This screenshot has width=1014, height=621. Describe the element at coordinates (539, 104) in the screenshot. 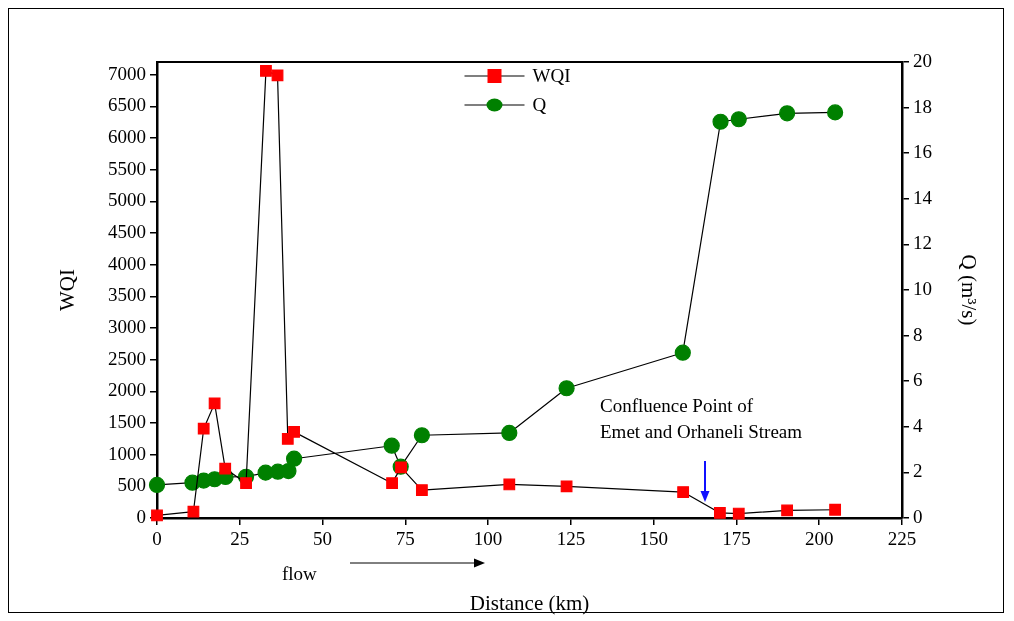

I see `legend-label: Q` at that location.